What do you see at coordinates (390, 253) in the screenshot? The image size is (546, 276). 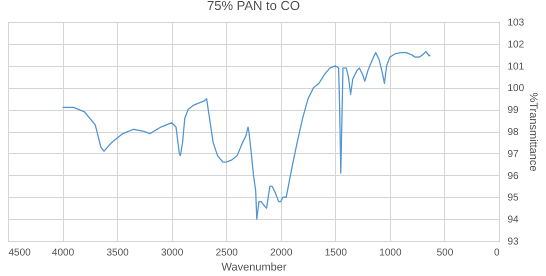 I see `x-tick-label: 1000` at bounding box center [390, 253].